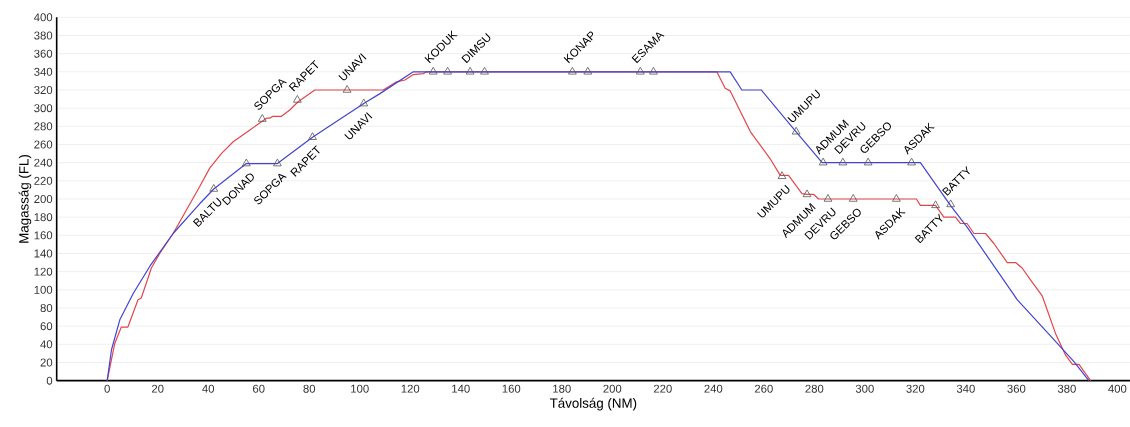  What do you see at coordinates (43, 108) in the screenshot?
I see `y-tick-label: 300` at bounding box center [43, 108].